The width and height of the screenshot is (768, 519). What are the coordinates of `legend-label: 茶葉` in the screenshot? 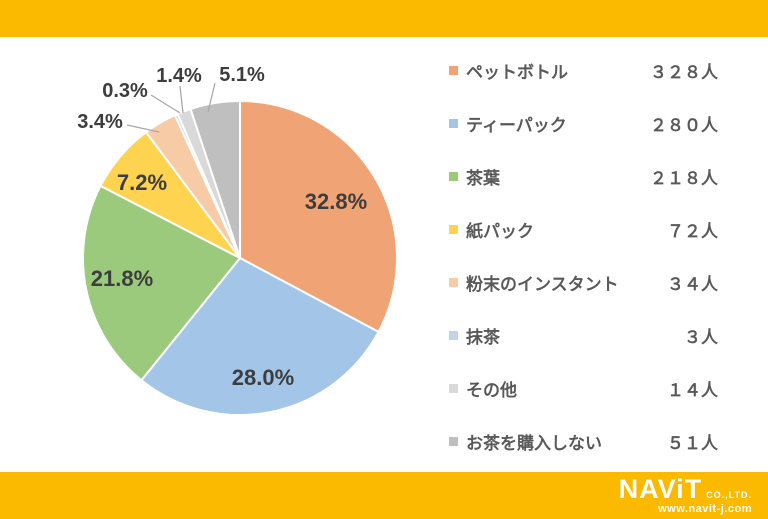 It's located at (483, 178).